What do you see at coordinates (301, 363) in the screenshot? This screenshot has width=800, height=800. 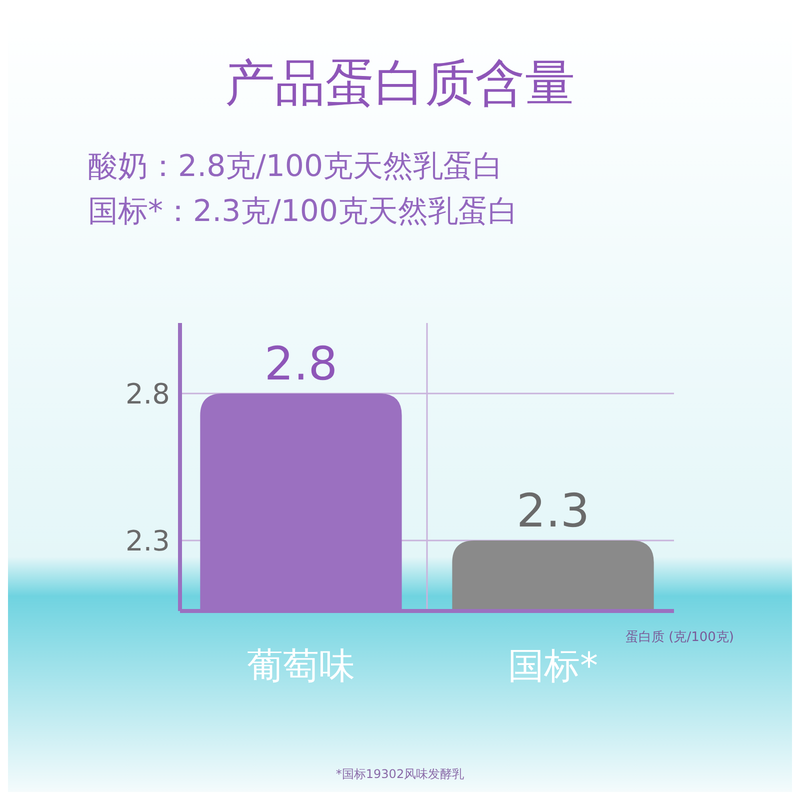 I see `data-label: 2.8` at bounding box center [301, 363].